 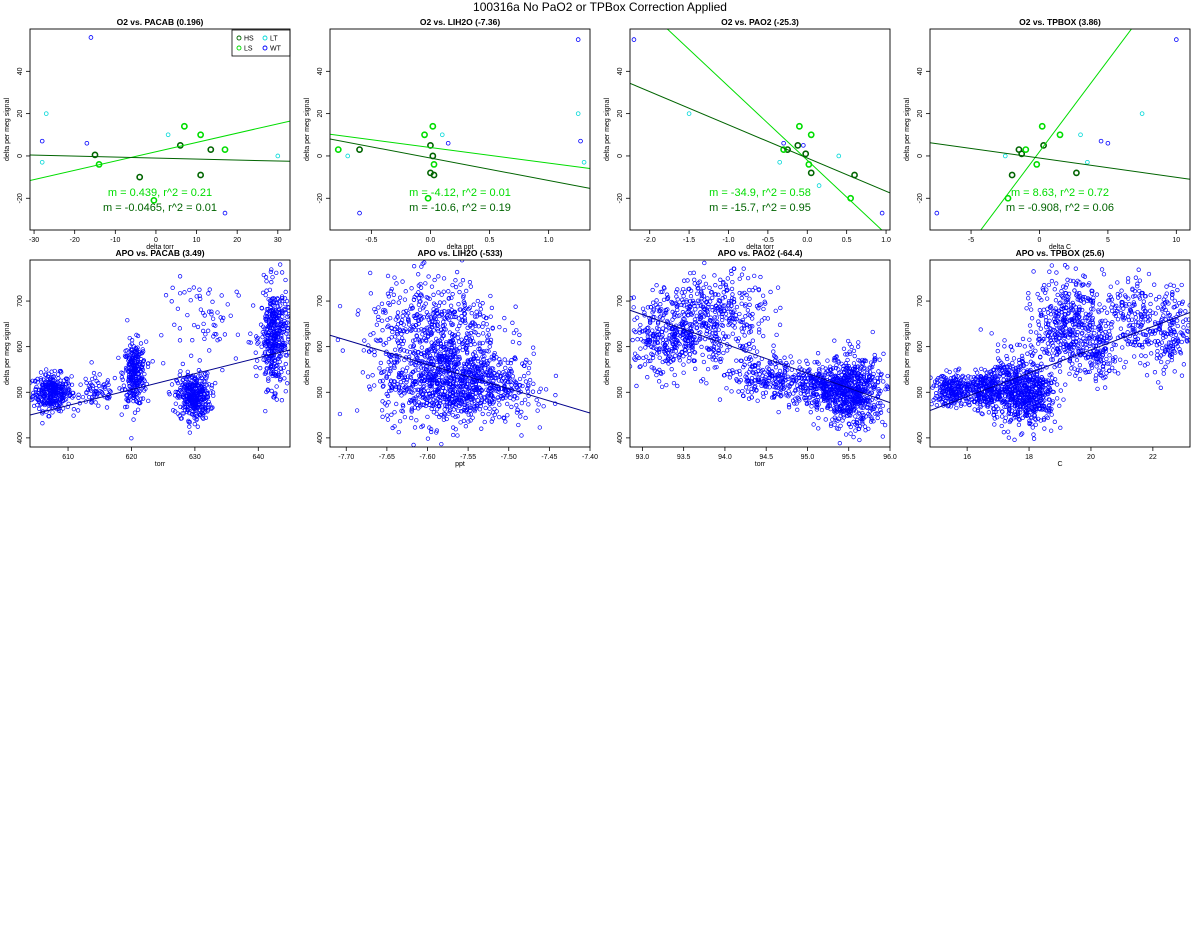 I want to click on x-tick-label: 620, so click(x=132, y=457).